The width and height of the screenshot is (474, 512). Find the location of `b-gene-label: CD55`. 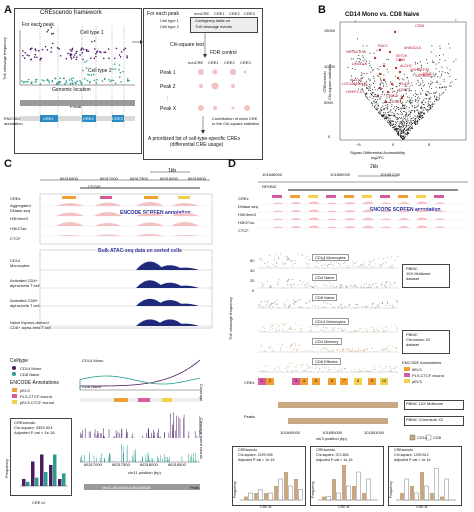

b-gene-label: CD55 is located at coordinates (420, 26).